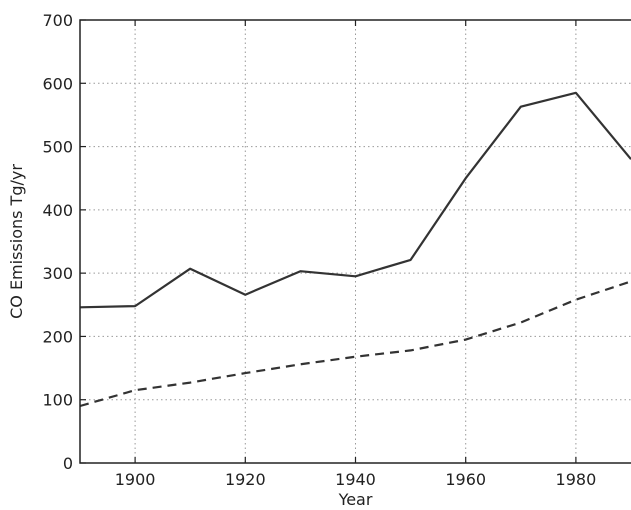 The width and height of the screenshot is (631, 510). Describe the element at coordinates (16, 241) in the screenshot. I see `y-axis-label: CO Emissions Tg/yr` at that location.